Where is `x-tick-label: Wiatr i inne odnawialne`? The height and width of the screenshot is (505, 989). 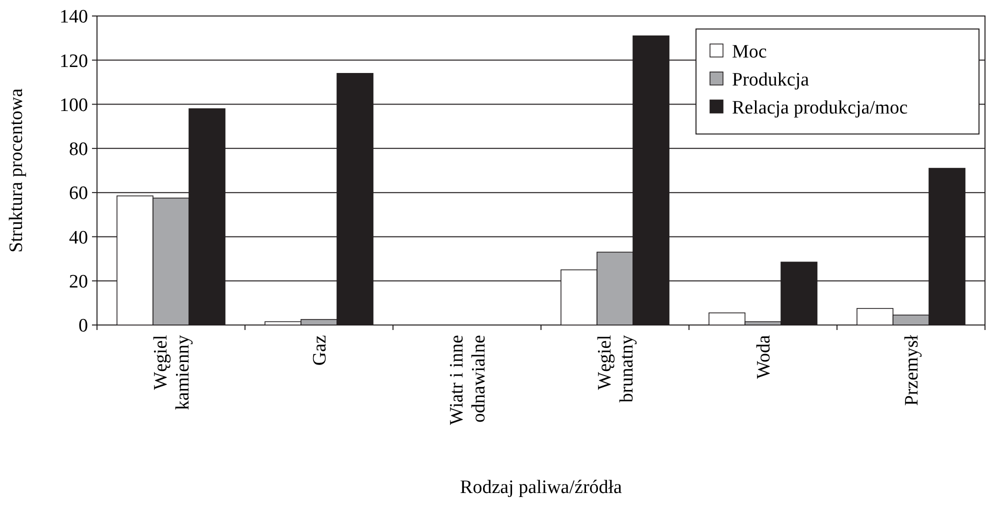 x-tick-label: Wiatr i inne odnawialne is located at coordinates (468, 380).